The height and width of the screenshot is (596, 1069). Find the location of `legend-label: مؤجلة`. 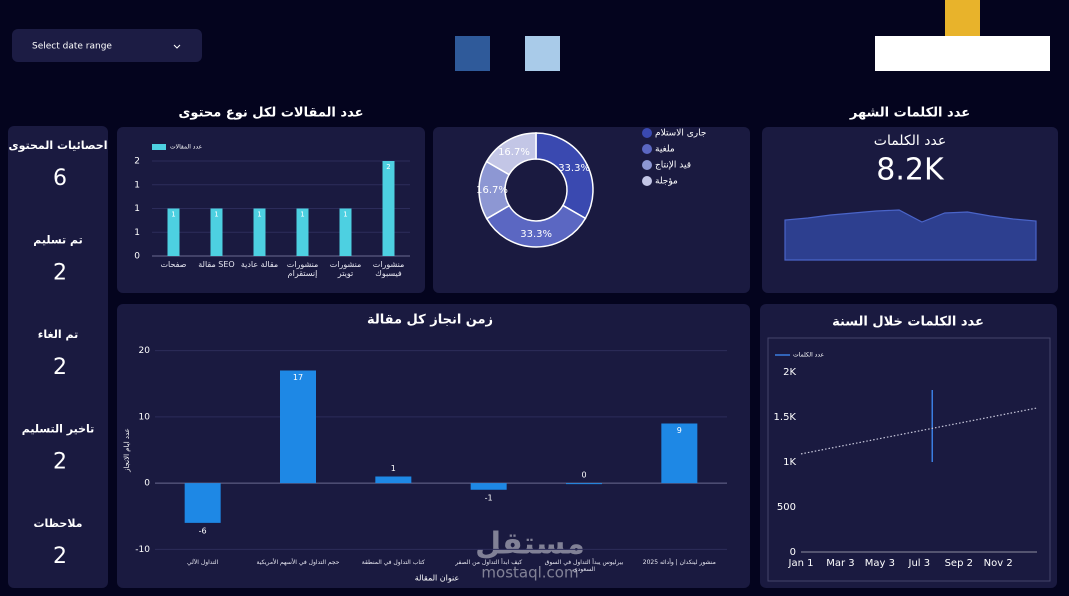

legend-label: مؤجلة is located at coordinates (666, 182).